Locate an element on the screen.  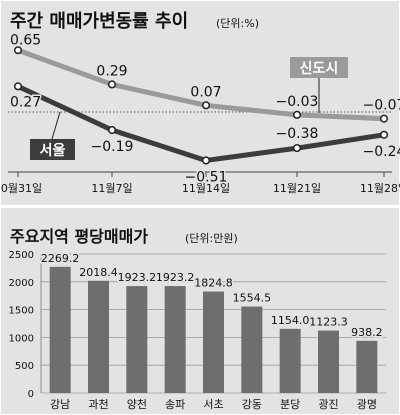
line-data-label: −0.07 is located at coordinates (381, 106).